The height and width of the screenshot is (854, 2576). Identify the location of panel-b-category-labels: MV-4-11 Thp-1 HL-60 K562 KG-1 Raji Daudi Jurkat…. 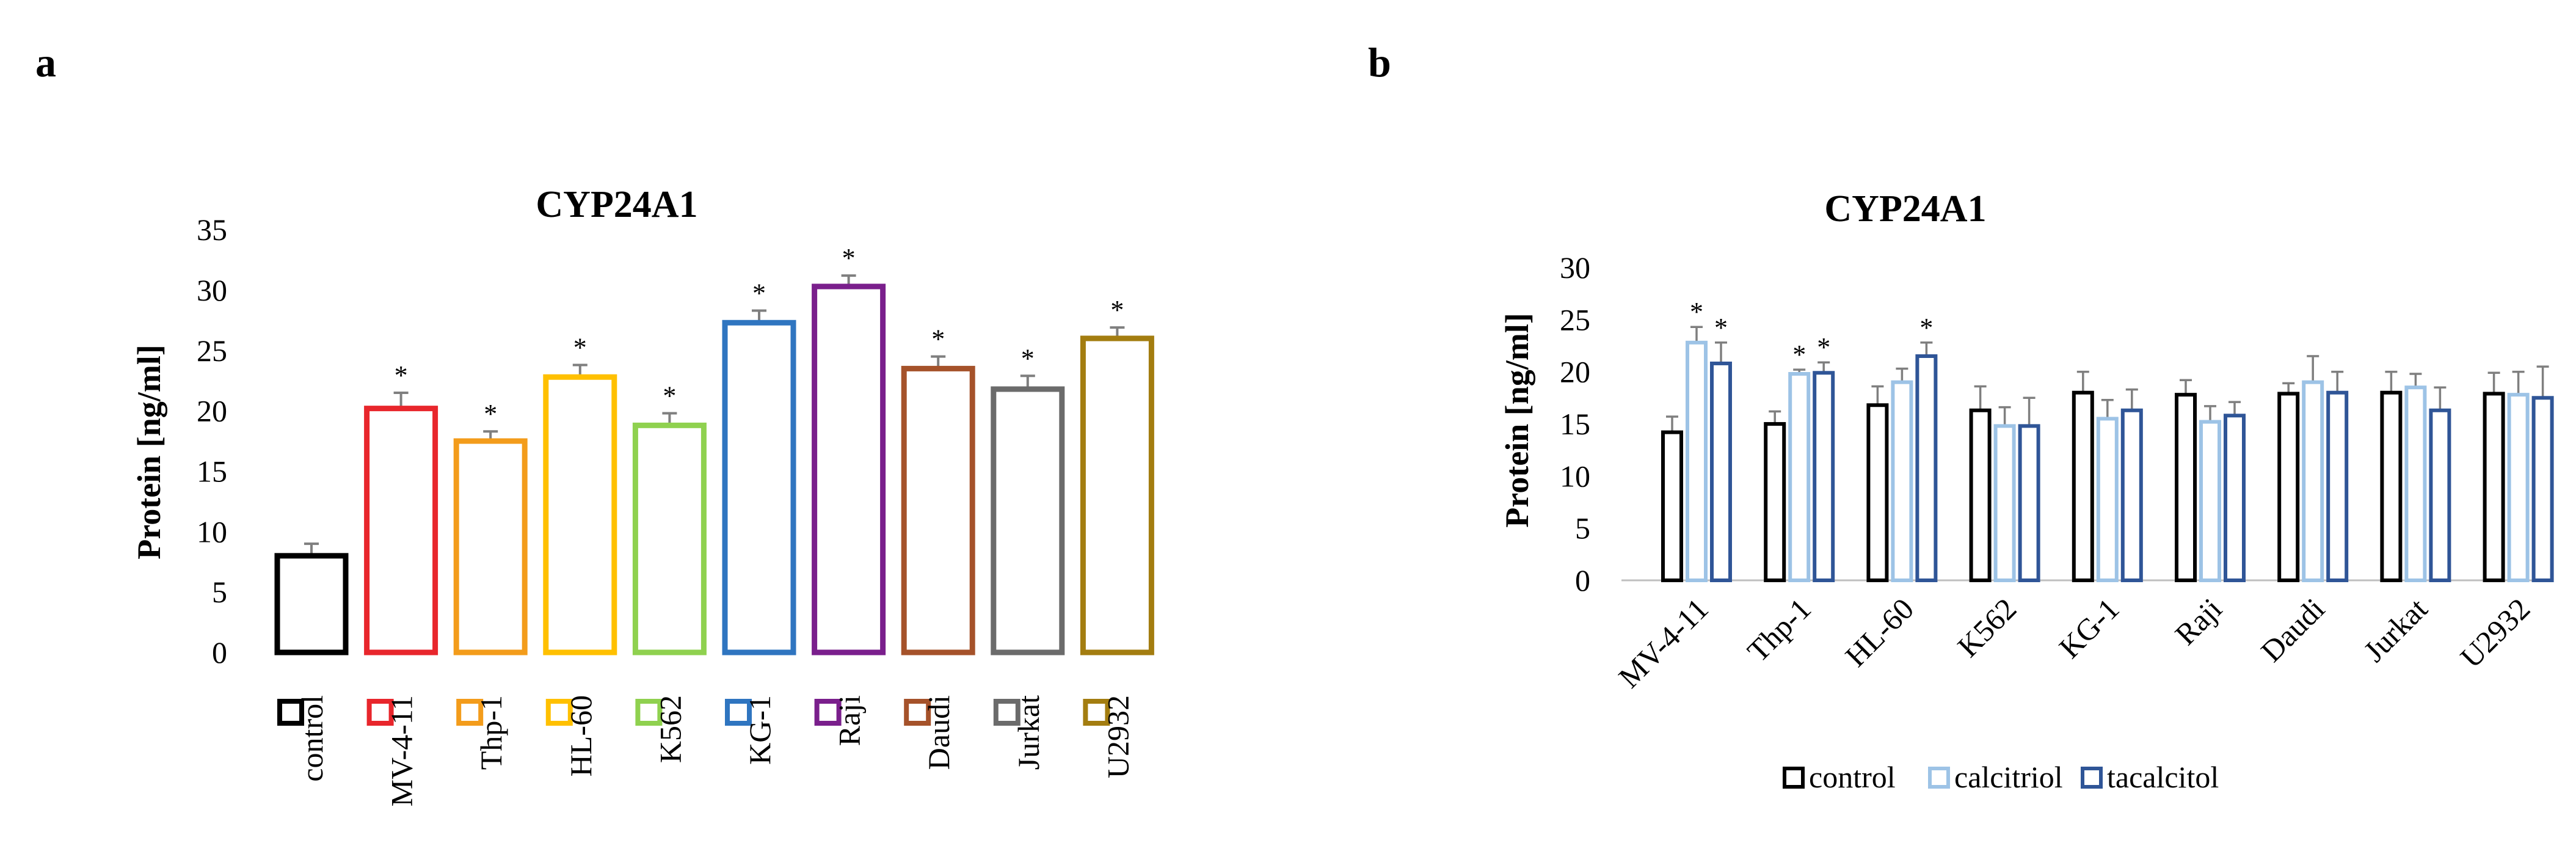
(2074, 643).